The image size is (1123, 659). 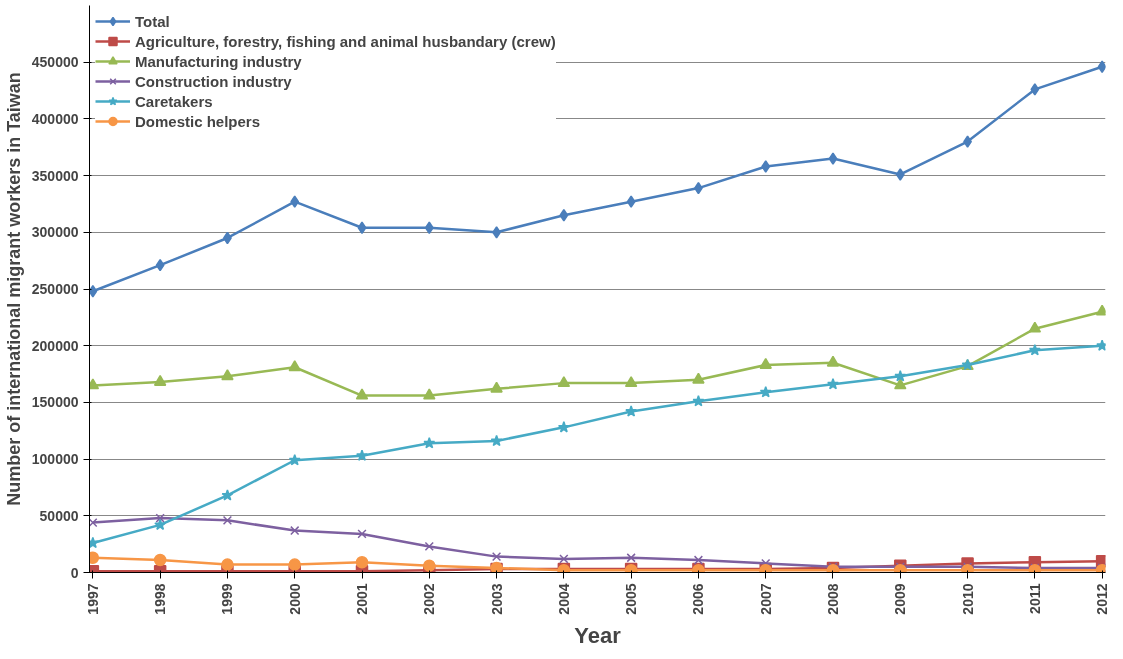 What do you see at coordinates (198, 121) in the screenshot?
I see `legend-label: Domestic helpers` at bounding box center [198, 121].